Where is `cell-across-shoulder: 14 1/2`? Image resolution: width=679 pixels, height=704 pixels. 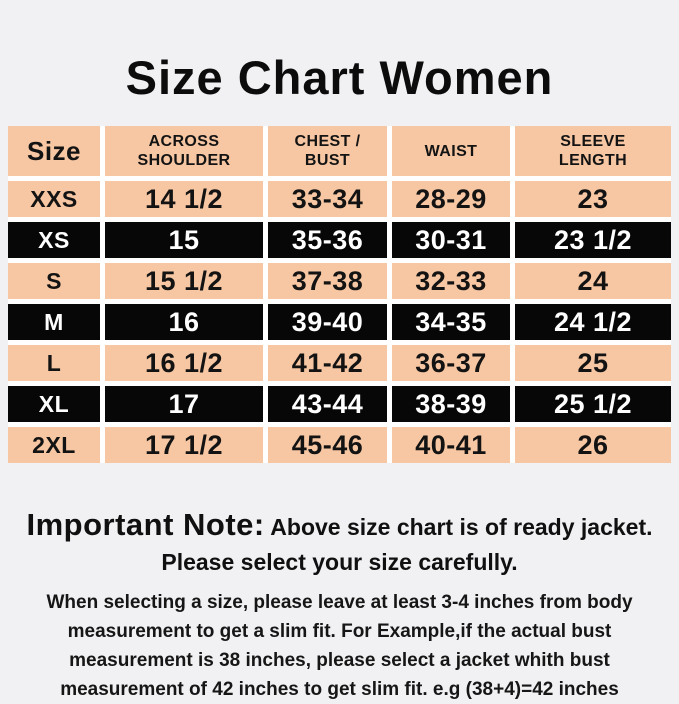 cell-across-shoulder: 14 1/2 is located at coordinates (184, 199).